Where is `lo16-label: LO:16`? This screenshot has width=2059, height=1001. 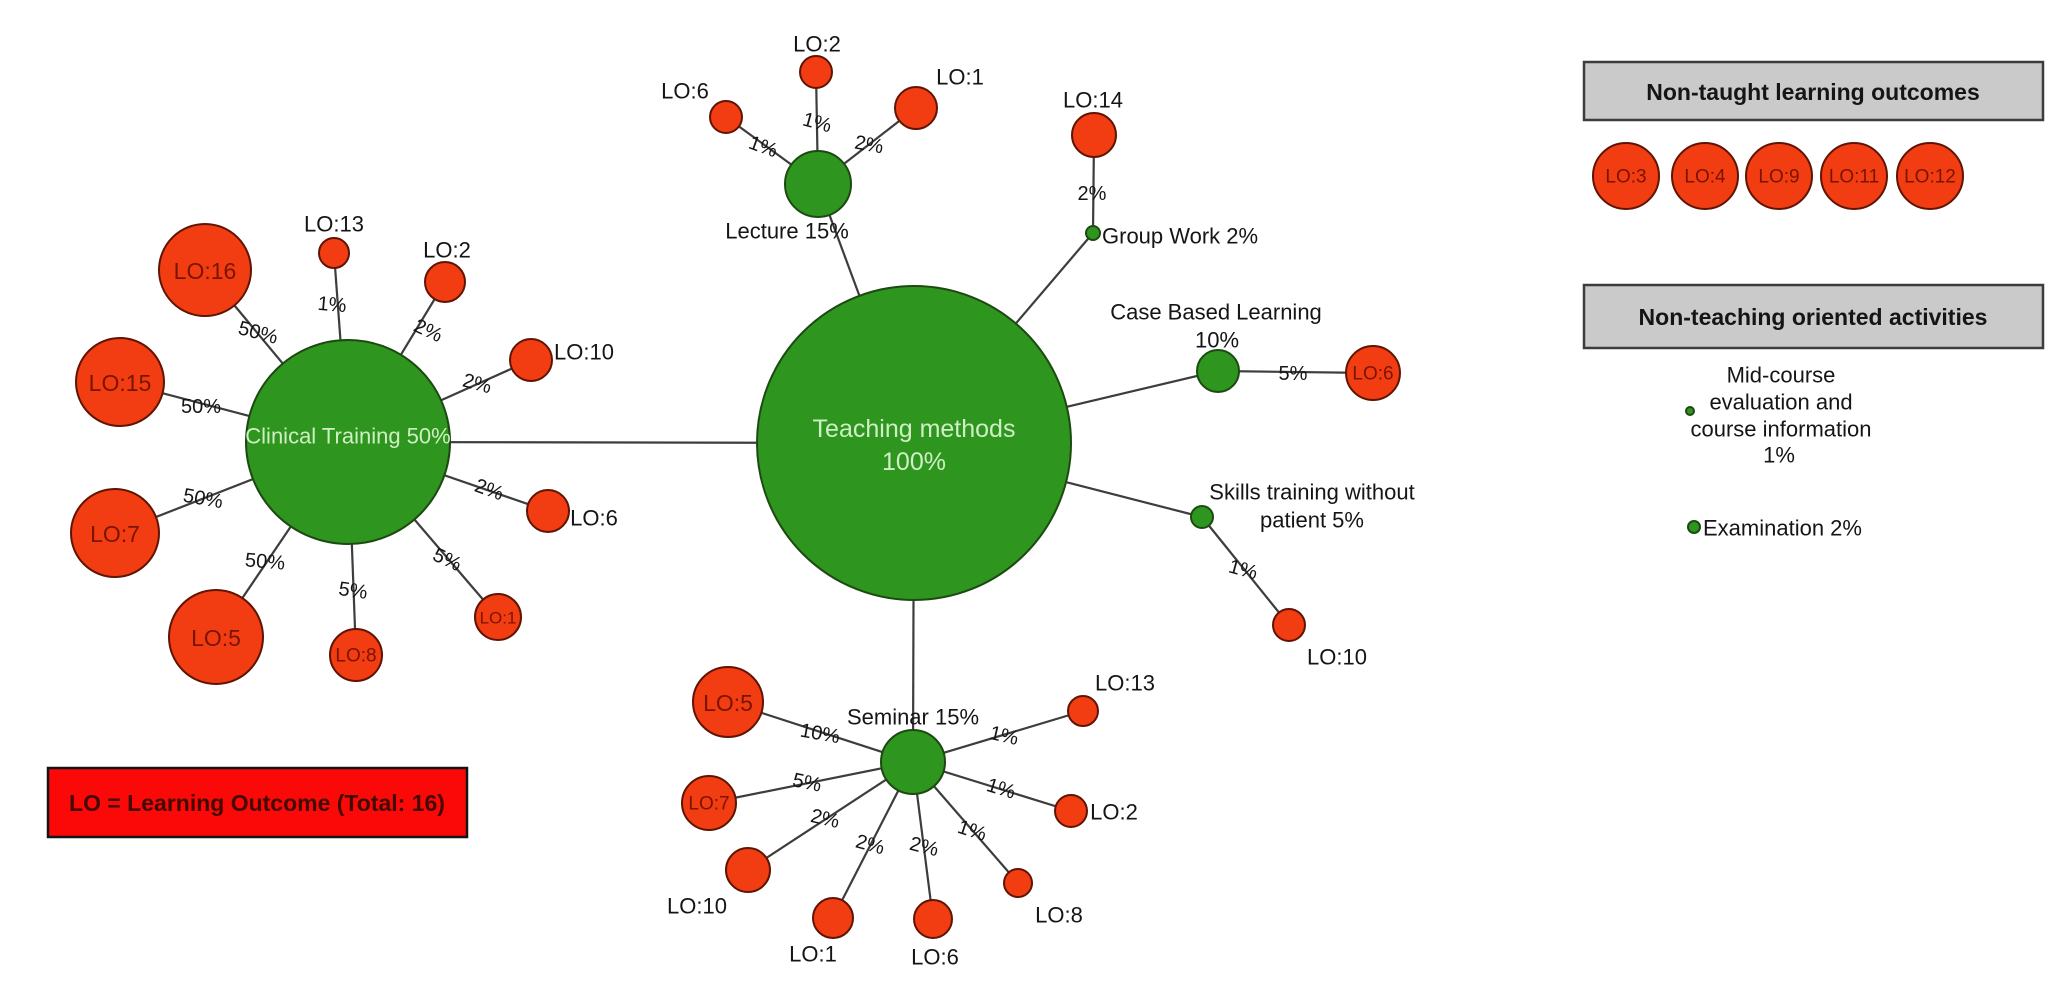 lo16-label: LO:16 is located at coordinates (205, 271).